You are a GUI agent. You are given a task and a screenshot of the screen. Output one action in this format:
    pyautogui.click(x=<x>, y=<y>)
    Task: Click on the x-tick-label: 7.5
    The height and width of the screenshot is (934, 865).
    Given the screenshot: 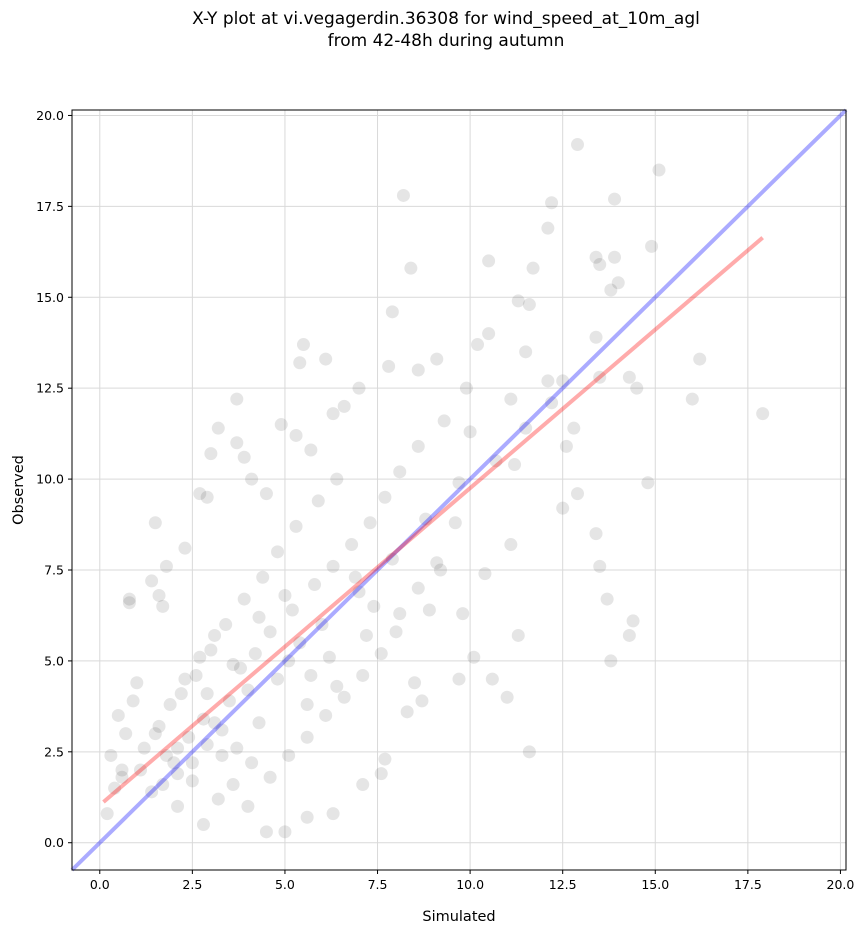 What is the action you would take?
    pyautogui.click(x=378, y=884)
    